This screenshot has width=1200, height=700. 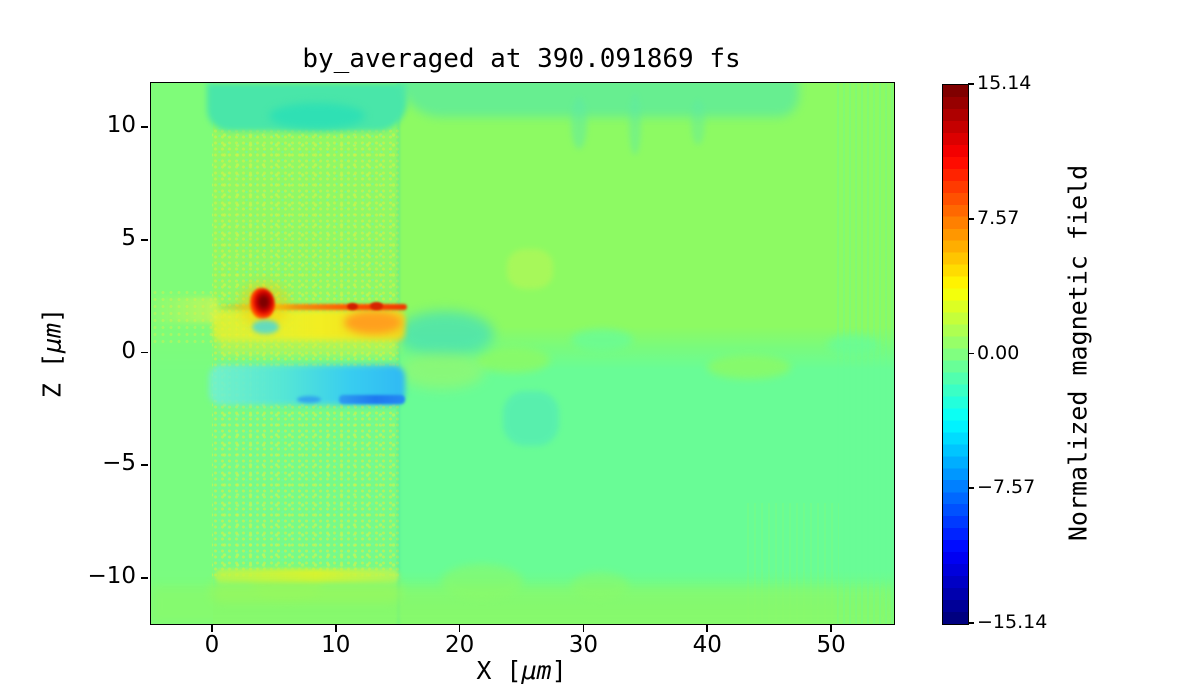 What do you see at coordinates (111, 575) in the screenshot?
I see `y-tick-label: −10` at bounding box center [111, 575].